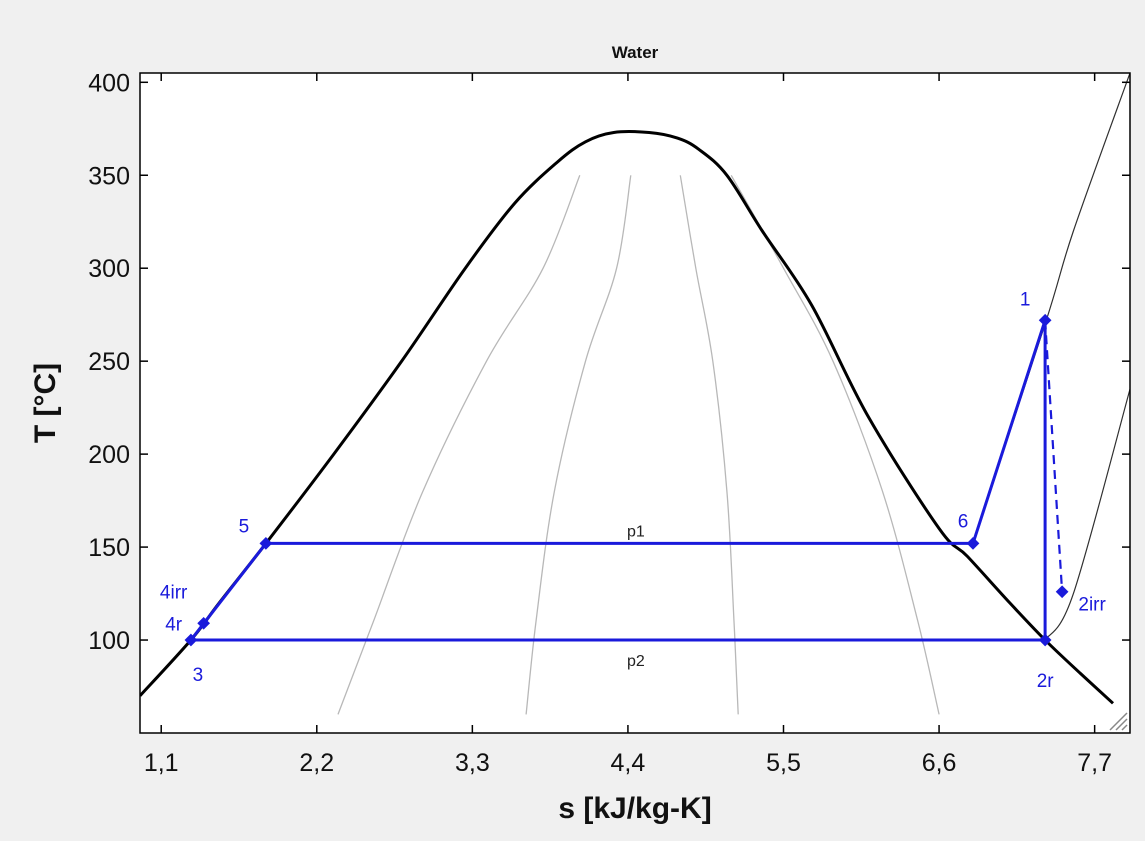 The height and width of the screenshot is (841, 1145). Describe the element at coordinates (109, 362) in the screenshot. I see `y-tick-label: 250` at that location.